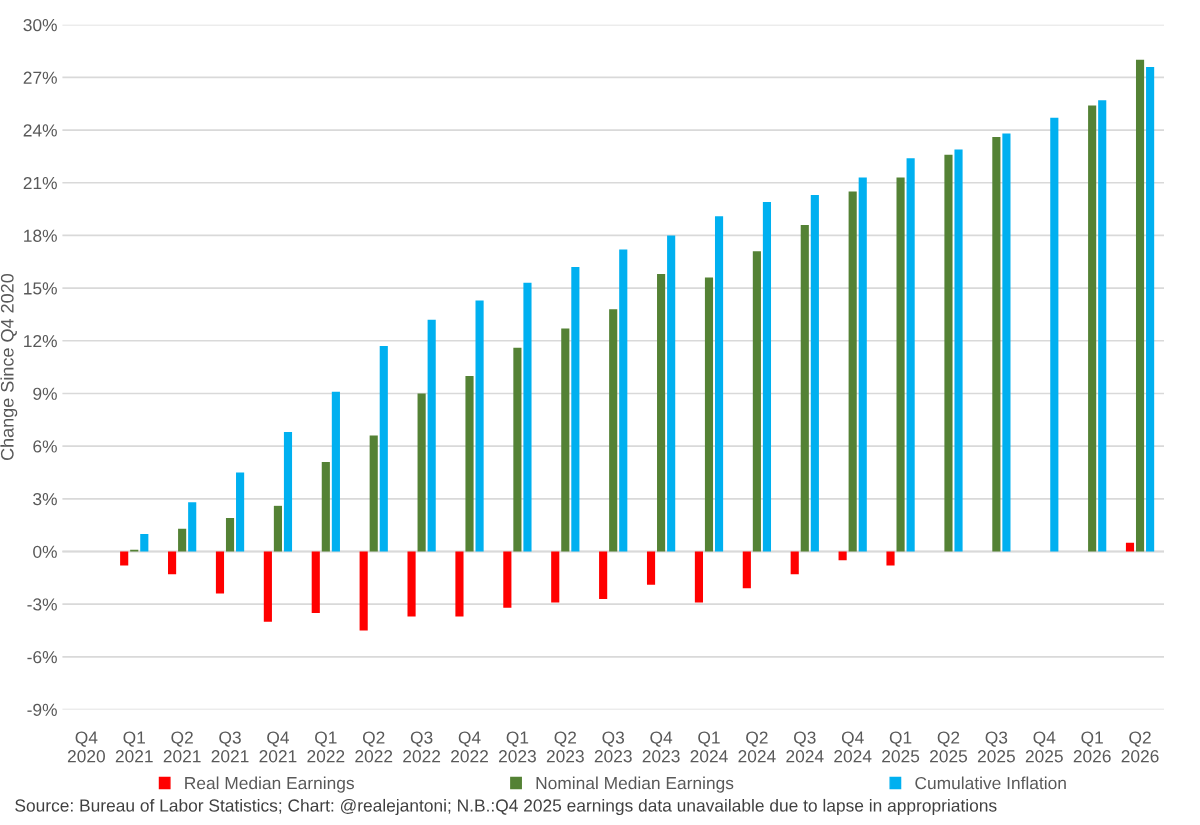 This screenshot has height=825, width=1200. Describe the element at coordinates (45, 393) in the screenshot. I see `y-tick-label: 9%` at that location.